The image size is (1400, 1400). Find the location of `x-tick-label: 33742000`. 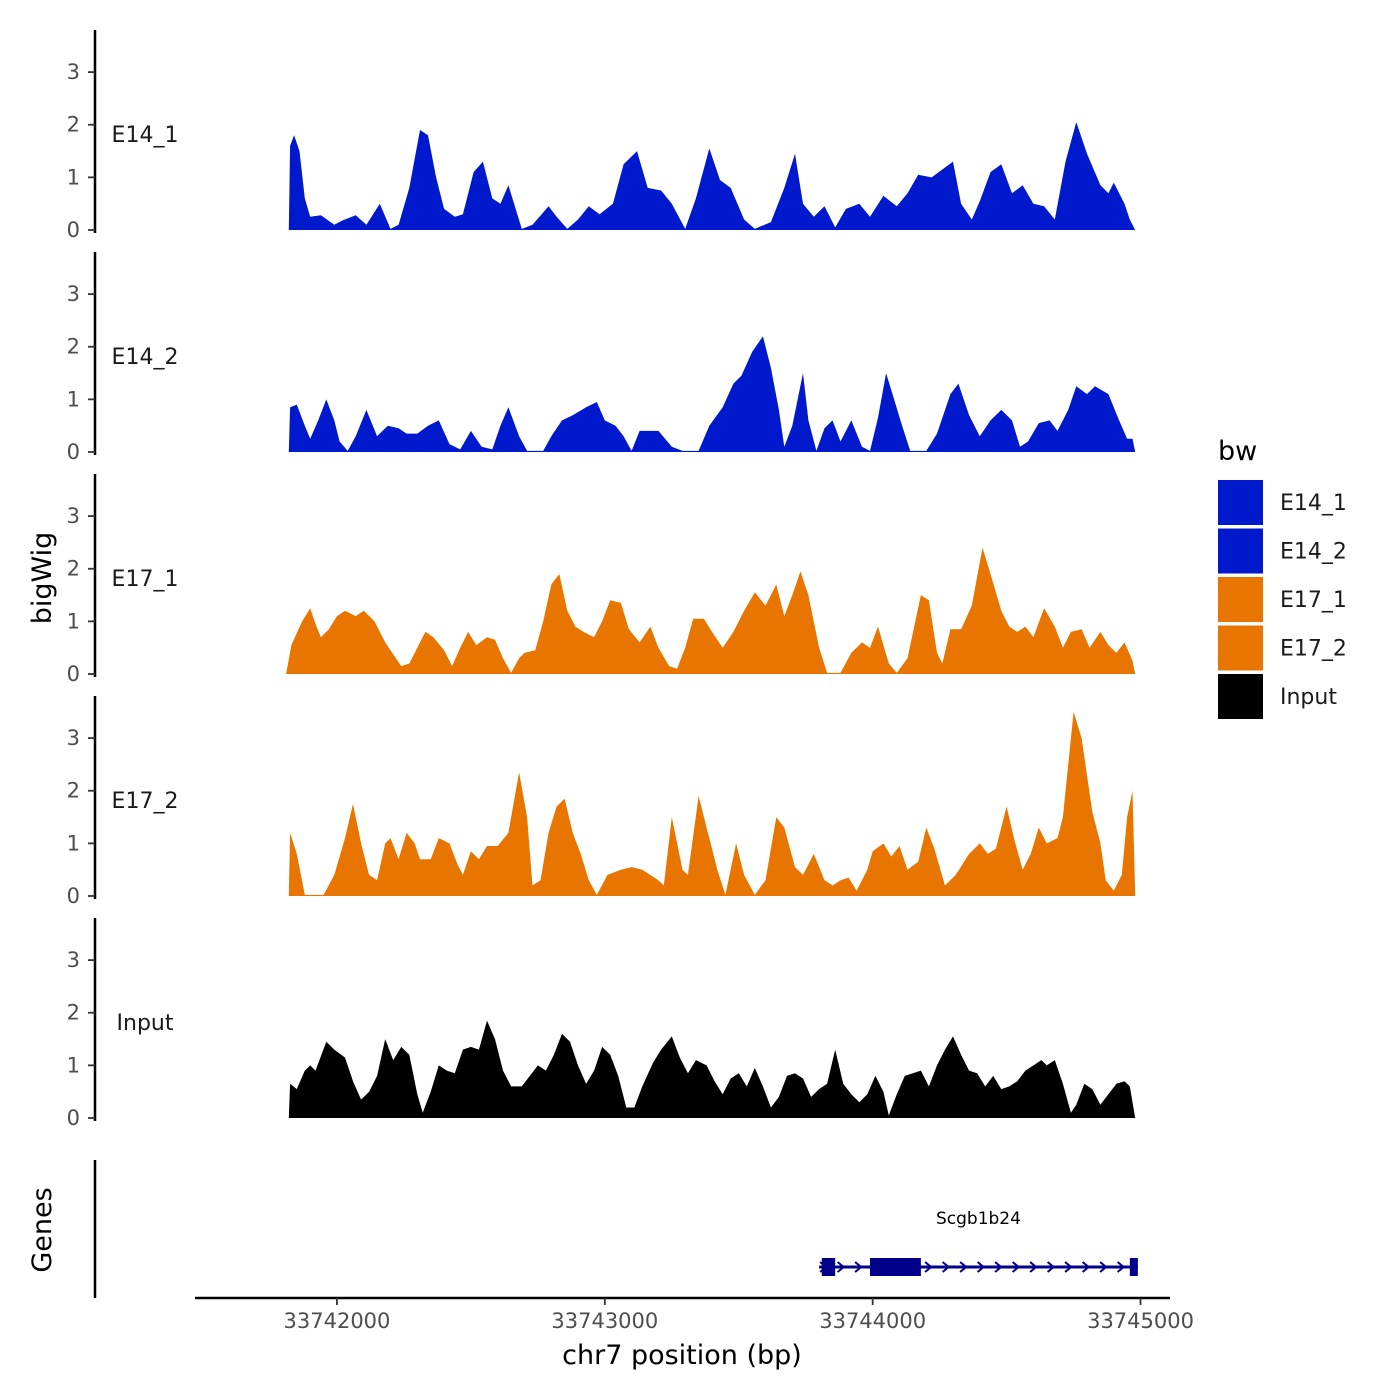

x-tick-label: 33742000 is located at coordinates (337, 1321).